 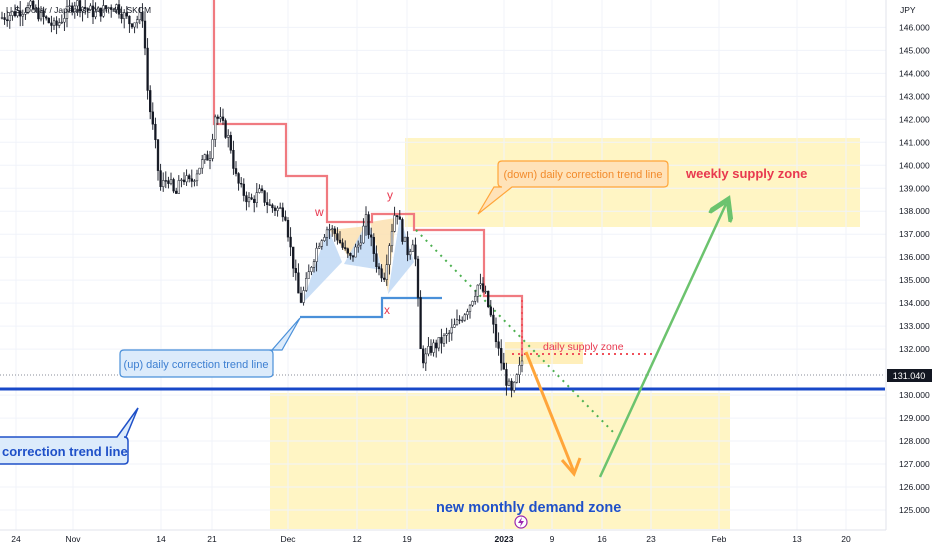 What do you see at coordinates (16, 539) in the screenshot?
I see `time-tick-label: 24` at bounding box center [16, 539].